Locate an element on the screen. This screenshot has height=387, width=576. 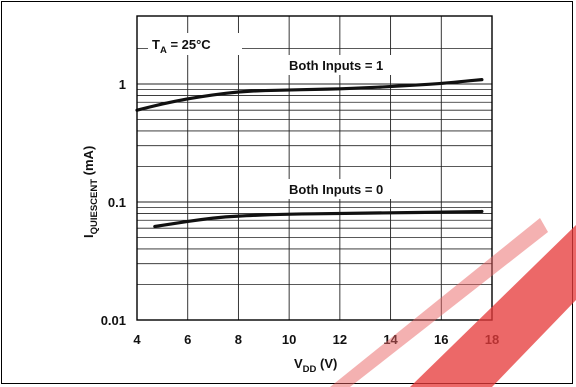
x-axis-label: VDD (V) is located at coordinates (315, 365).